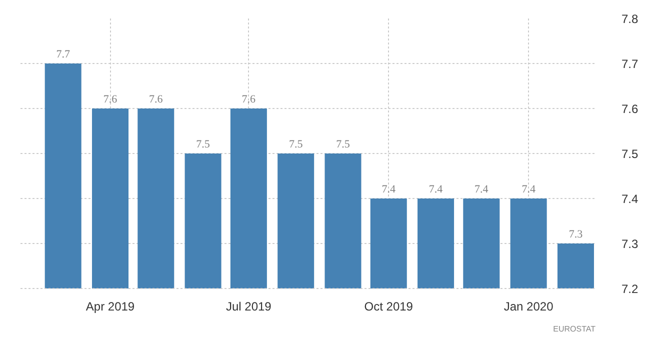 The height and width of the screenshot is (348, 665). What do you see at coordinates (63, 54) in the screenshot?
I see `data-label: 7.7` at bounding box center [63, 54].